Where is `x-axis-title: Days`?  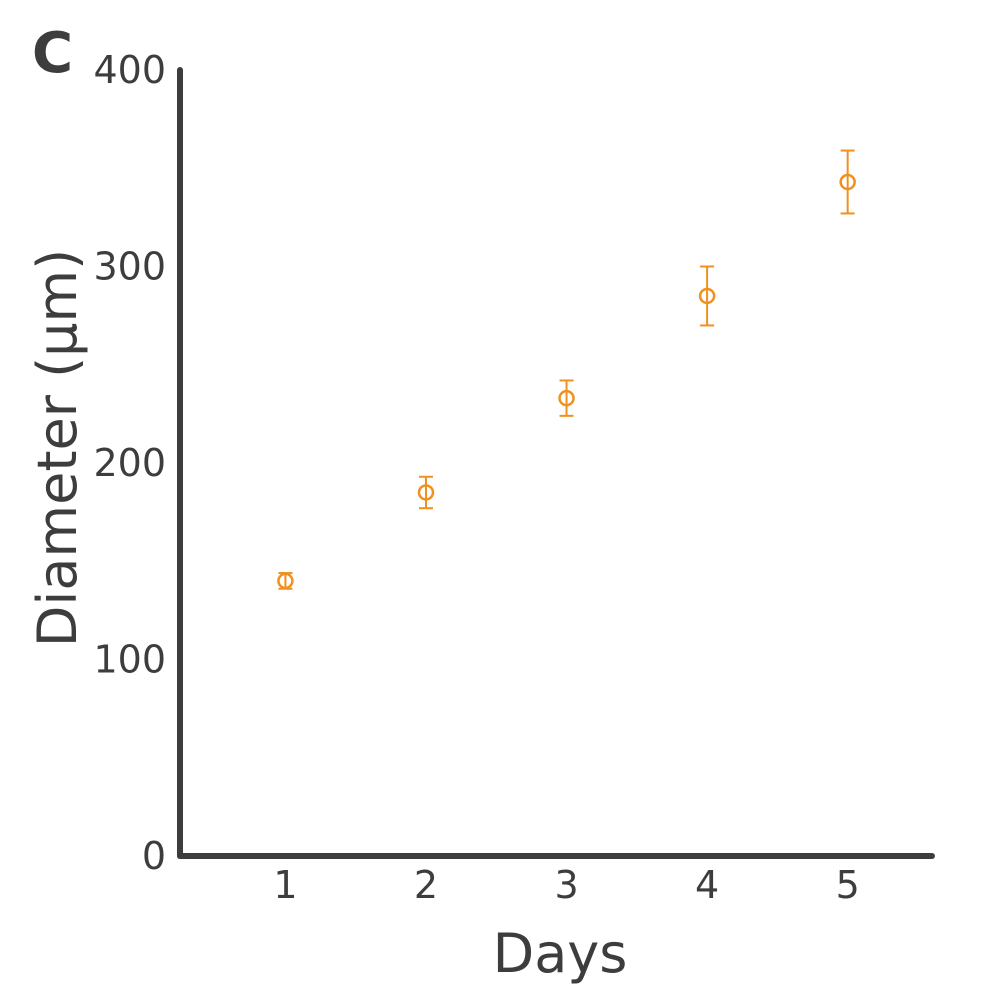 x-axis-title: Days is located at coordinates (560, 953).